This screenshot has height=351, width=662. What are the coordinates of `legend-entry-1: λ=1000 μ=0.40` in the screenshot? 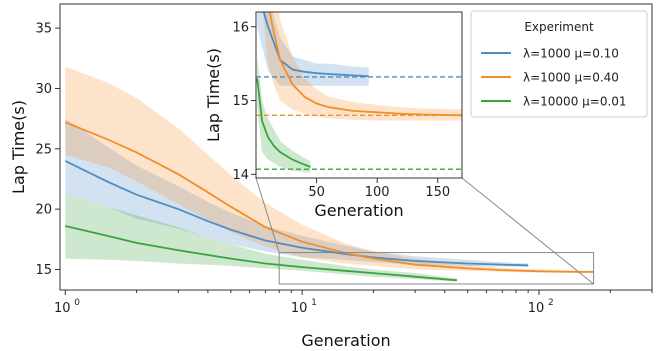 It's located at (571, 78).